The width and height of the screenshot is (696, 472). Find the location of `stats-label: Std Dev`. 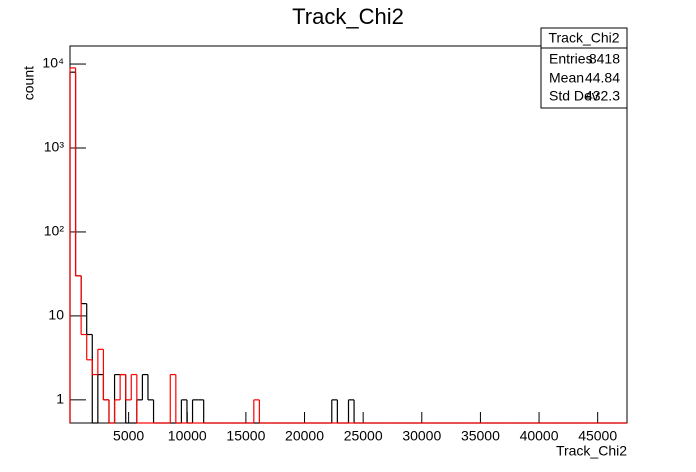

stats-label: Std Dev is located at coordinates (574, 96).